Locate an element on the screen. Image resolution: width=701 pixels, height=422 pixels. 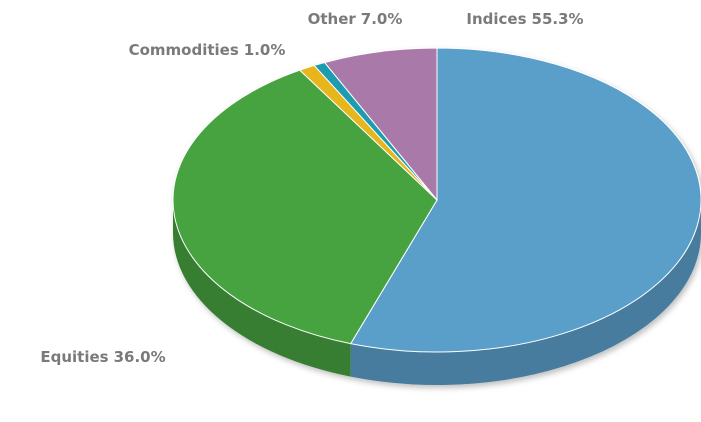
slice-label-value: 7.0% is located at coordinates (382, 19).